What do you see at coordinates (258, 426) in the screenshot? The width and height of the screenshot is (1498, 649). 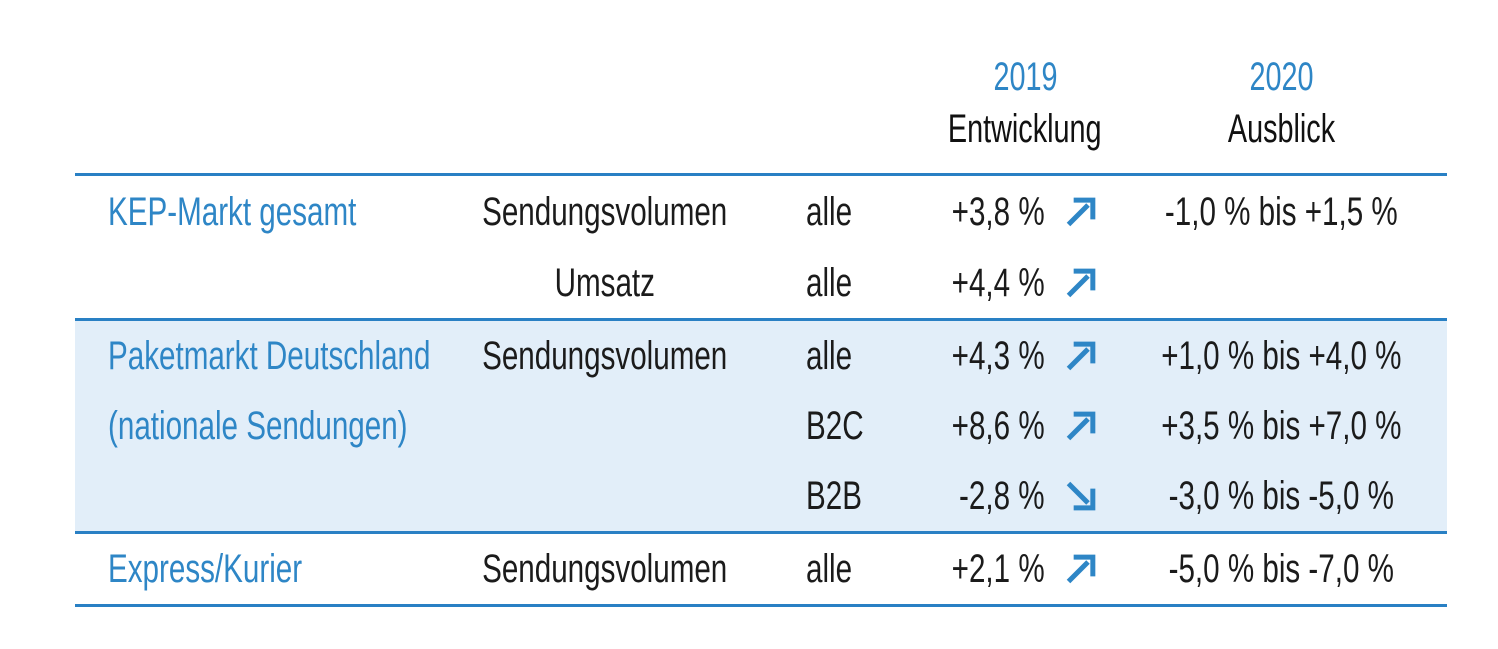 I see `market-label: (nationale Sendungen)` at bounding box center [258, 426].